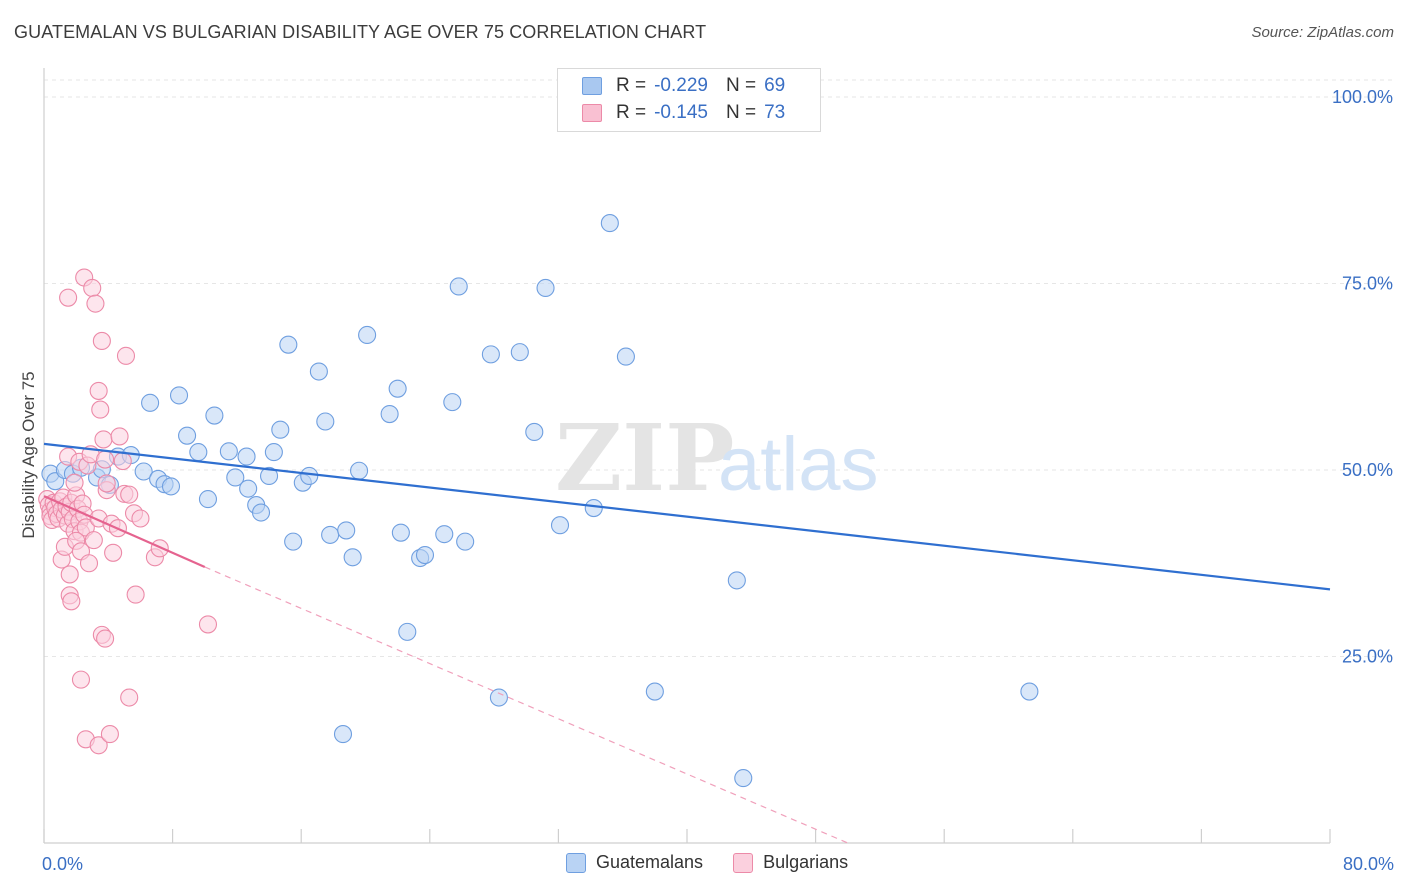 This screenshot has width=1406, height=892. I want to click on legend-n-value: 73, so click(775, 112).